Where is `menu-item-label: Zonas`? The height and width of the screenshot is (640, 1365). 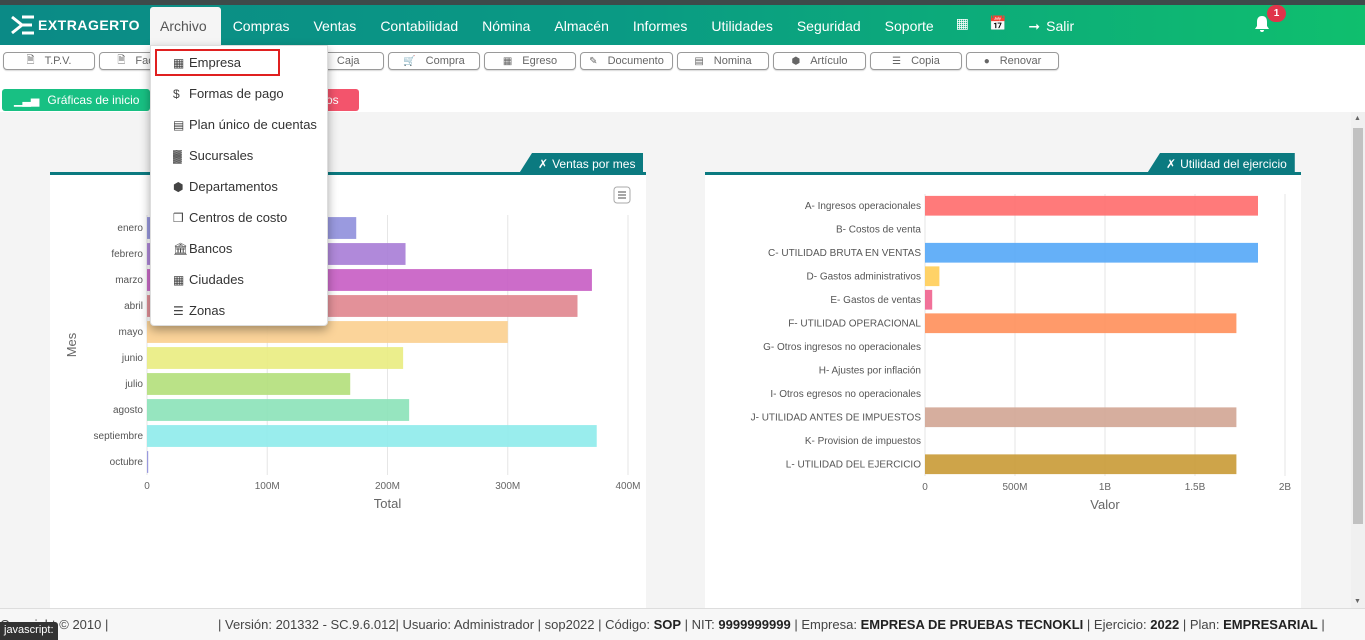 menu-item-label: Zonas is located at coordinates (207, 310).